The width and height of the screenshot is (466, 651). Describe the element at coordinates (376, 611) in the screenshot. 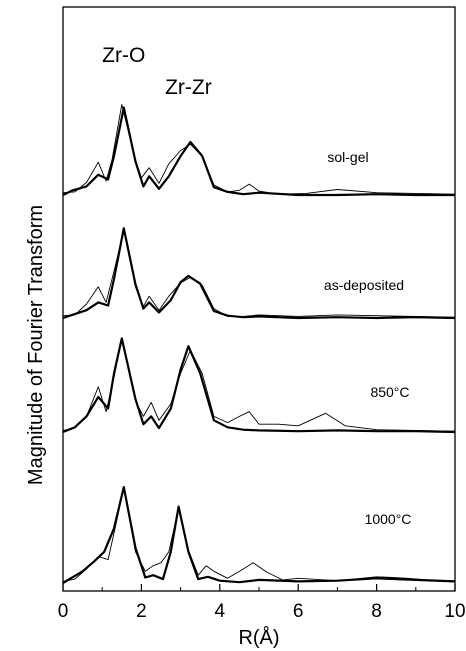

I see `x-tick-label: 8` at that location.